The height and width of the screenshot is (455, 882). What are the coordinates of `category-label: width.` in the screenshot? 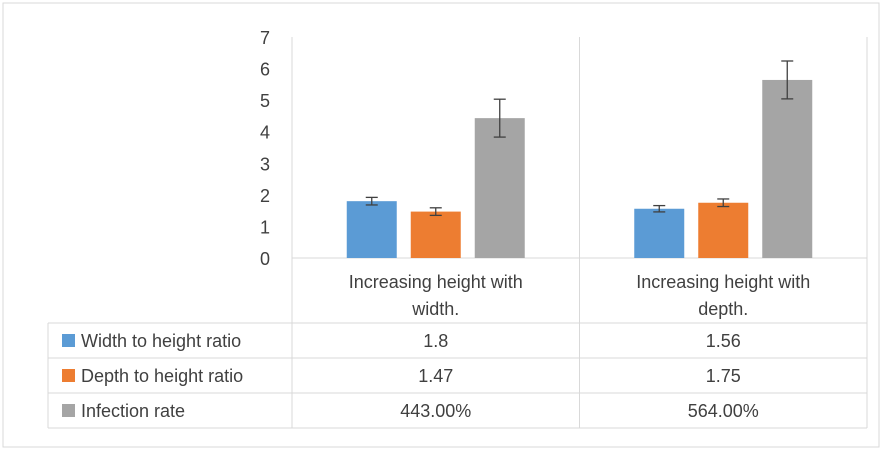 It's located at (435, 309).